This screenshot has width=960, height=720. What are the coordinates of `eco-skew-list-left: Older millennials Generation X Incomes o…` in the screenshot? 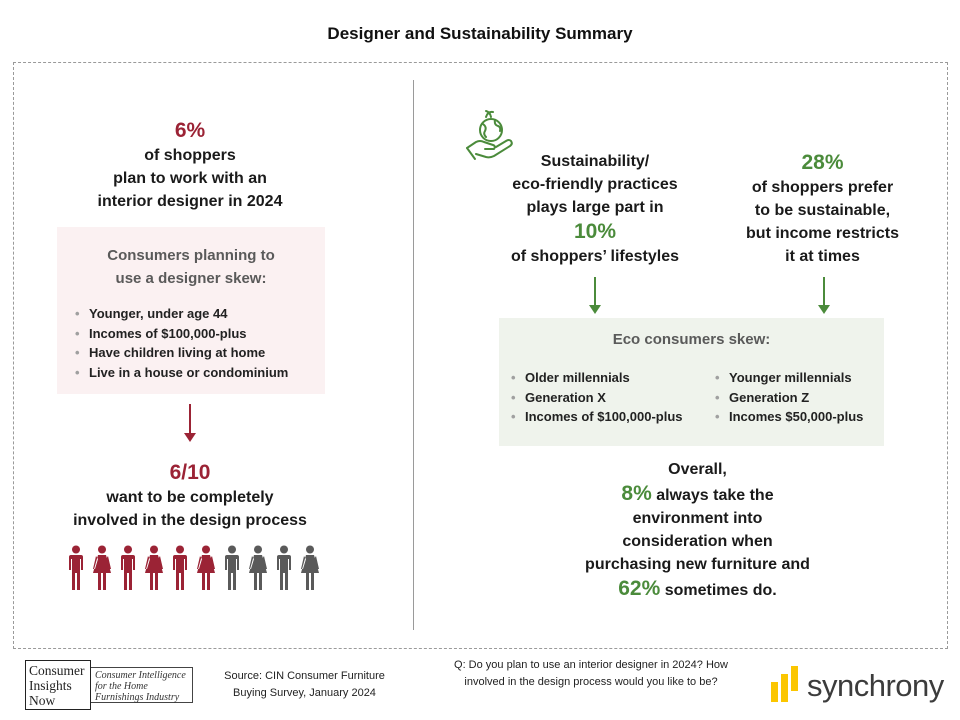 It's located at (597, 397).